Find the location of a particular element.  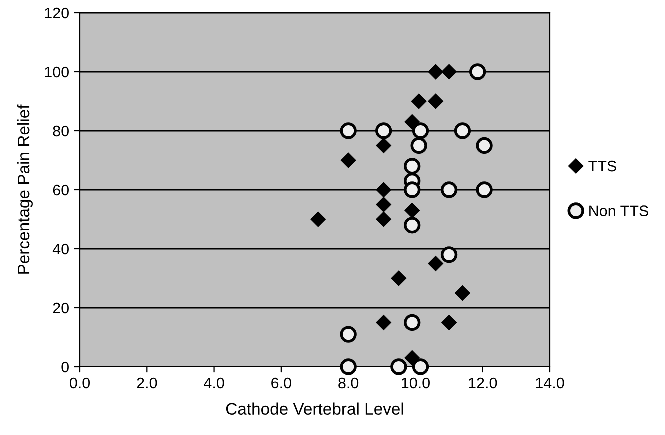

x-tick-label: 14.0 is located at coordinates (550, 383).